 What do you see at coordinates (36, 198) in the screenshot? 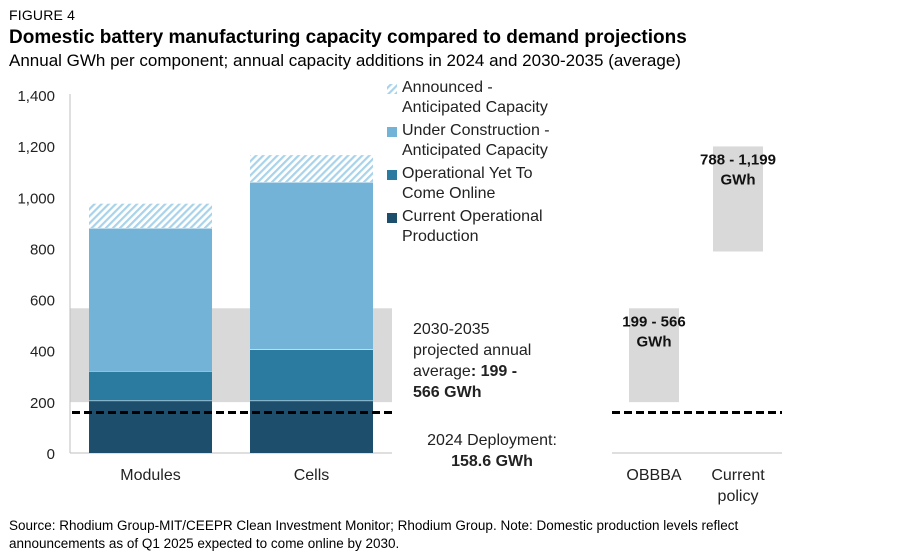
I see `y-tick-label: 1,000` at bounding box center [36, 198].